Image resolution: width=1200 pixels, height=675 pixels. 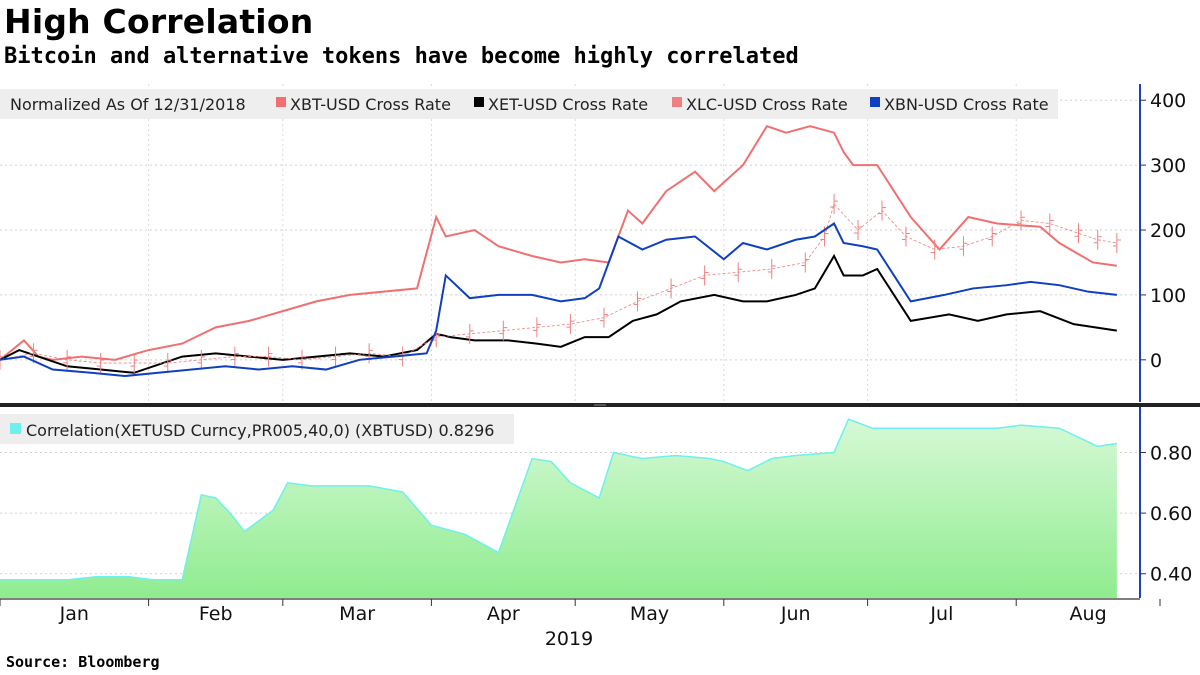 What do you see at coordinates (370, 104) in the screenshot?
I see `legend-label: XBT-USD Cross Rate` at bounding box center [370, 104].